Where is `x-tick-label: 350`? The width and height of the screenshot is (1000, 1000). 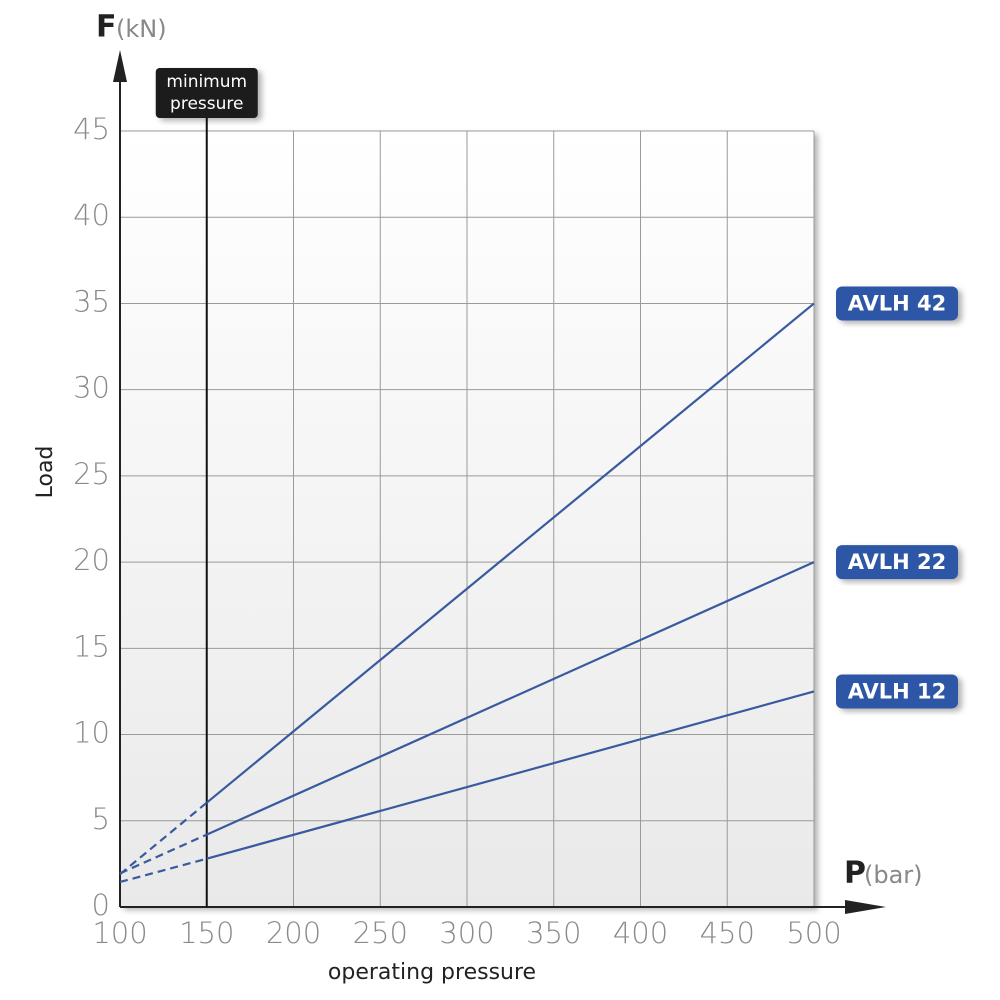
x-tick-label: 350 is located at coordinates (553, 933).